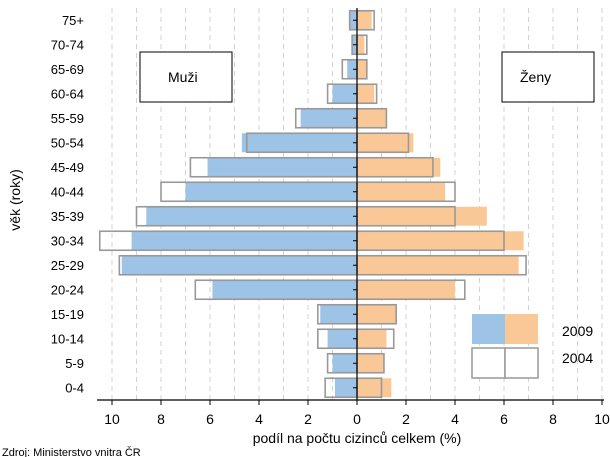  Describe the element at coordinates (67, 69) in the screenshot. I see `y-tick-label: 65-69` at that location.